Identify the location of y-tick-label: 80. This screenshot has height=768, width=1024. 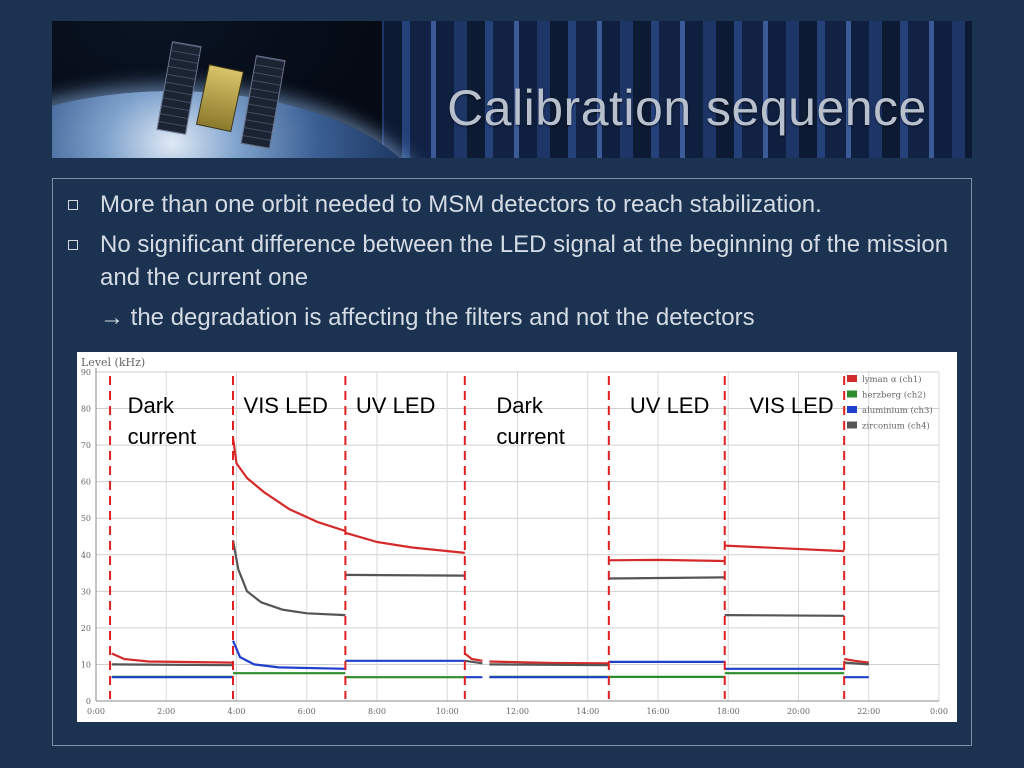
(86, 409).